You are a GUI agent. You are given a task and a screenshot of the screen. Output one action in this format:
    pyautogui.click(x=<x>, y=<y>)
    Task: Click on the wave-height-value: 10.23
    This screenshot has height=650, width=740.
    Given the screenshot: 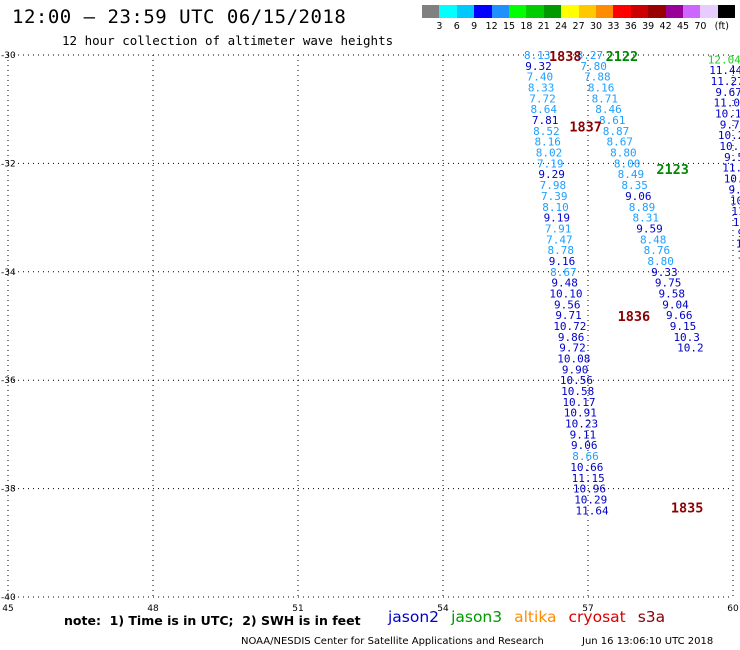 What is the action you would take?
    pyautogui.click(x=581, y=424)
    